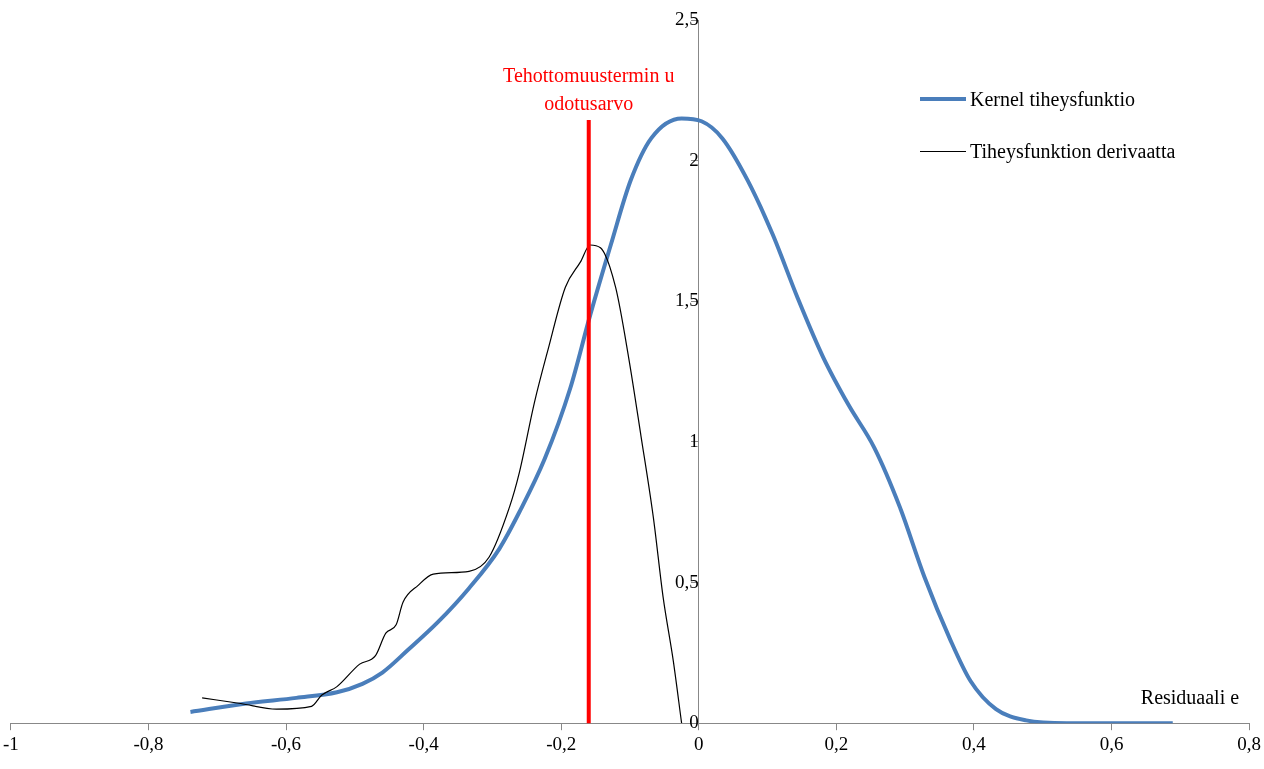  Describe the element at coordinates (148, 743) in the screenshot. I see `x-tick-label: -0,8` at that location.